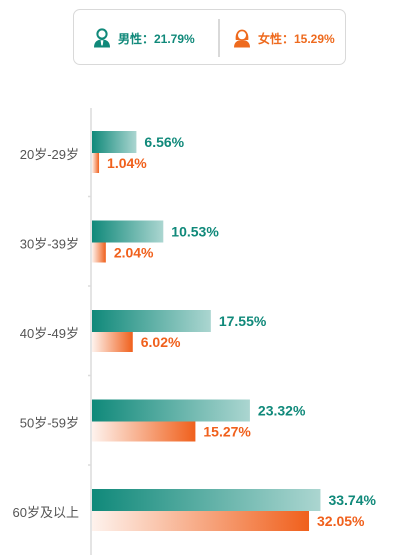 The height and width of the screenshot is (555, 402). Describe the element at coordinates (352, 500) in the screenshot. I see `data-label-male: 33.74%` at that location.